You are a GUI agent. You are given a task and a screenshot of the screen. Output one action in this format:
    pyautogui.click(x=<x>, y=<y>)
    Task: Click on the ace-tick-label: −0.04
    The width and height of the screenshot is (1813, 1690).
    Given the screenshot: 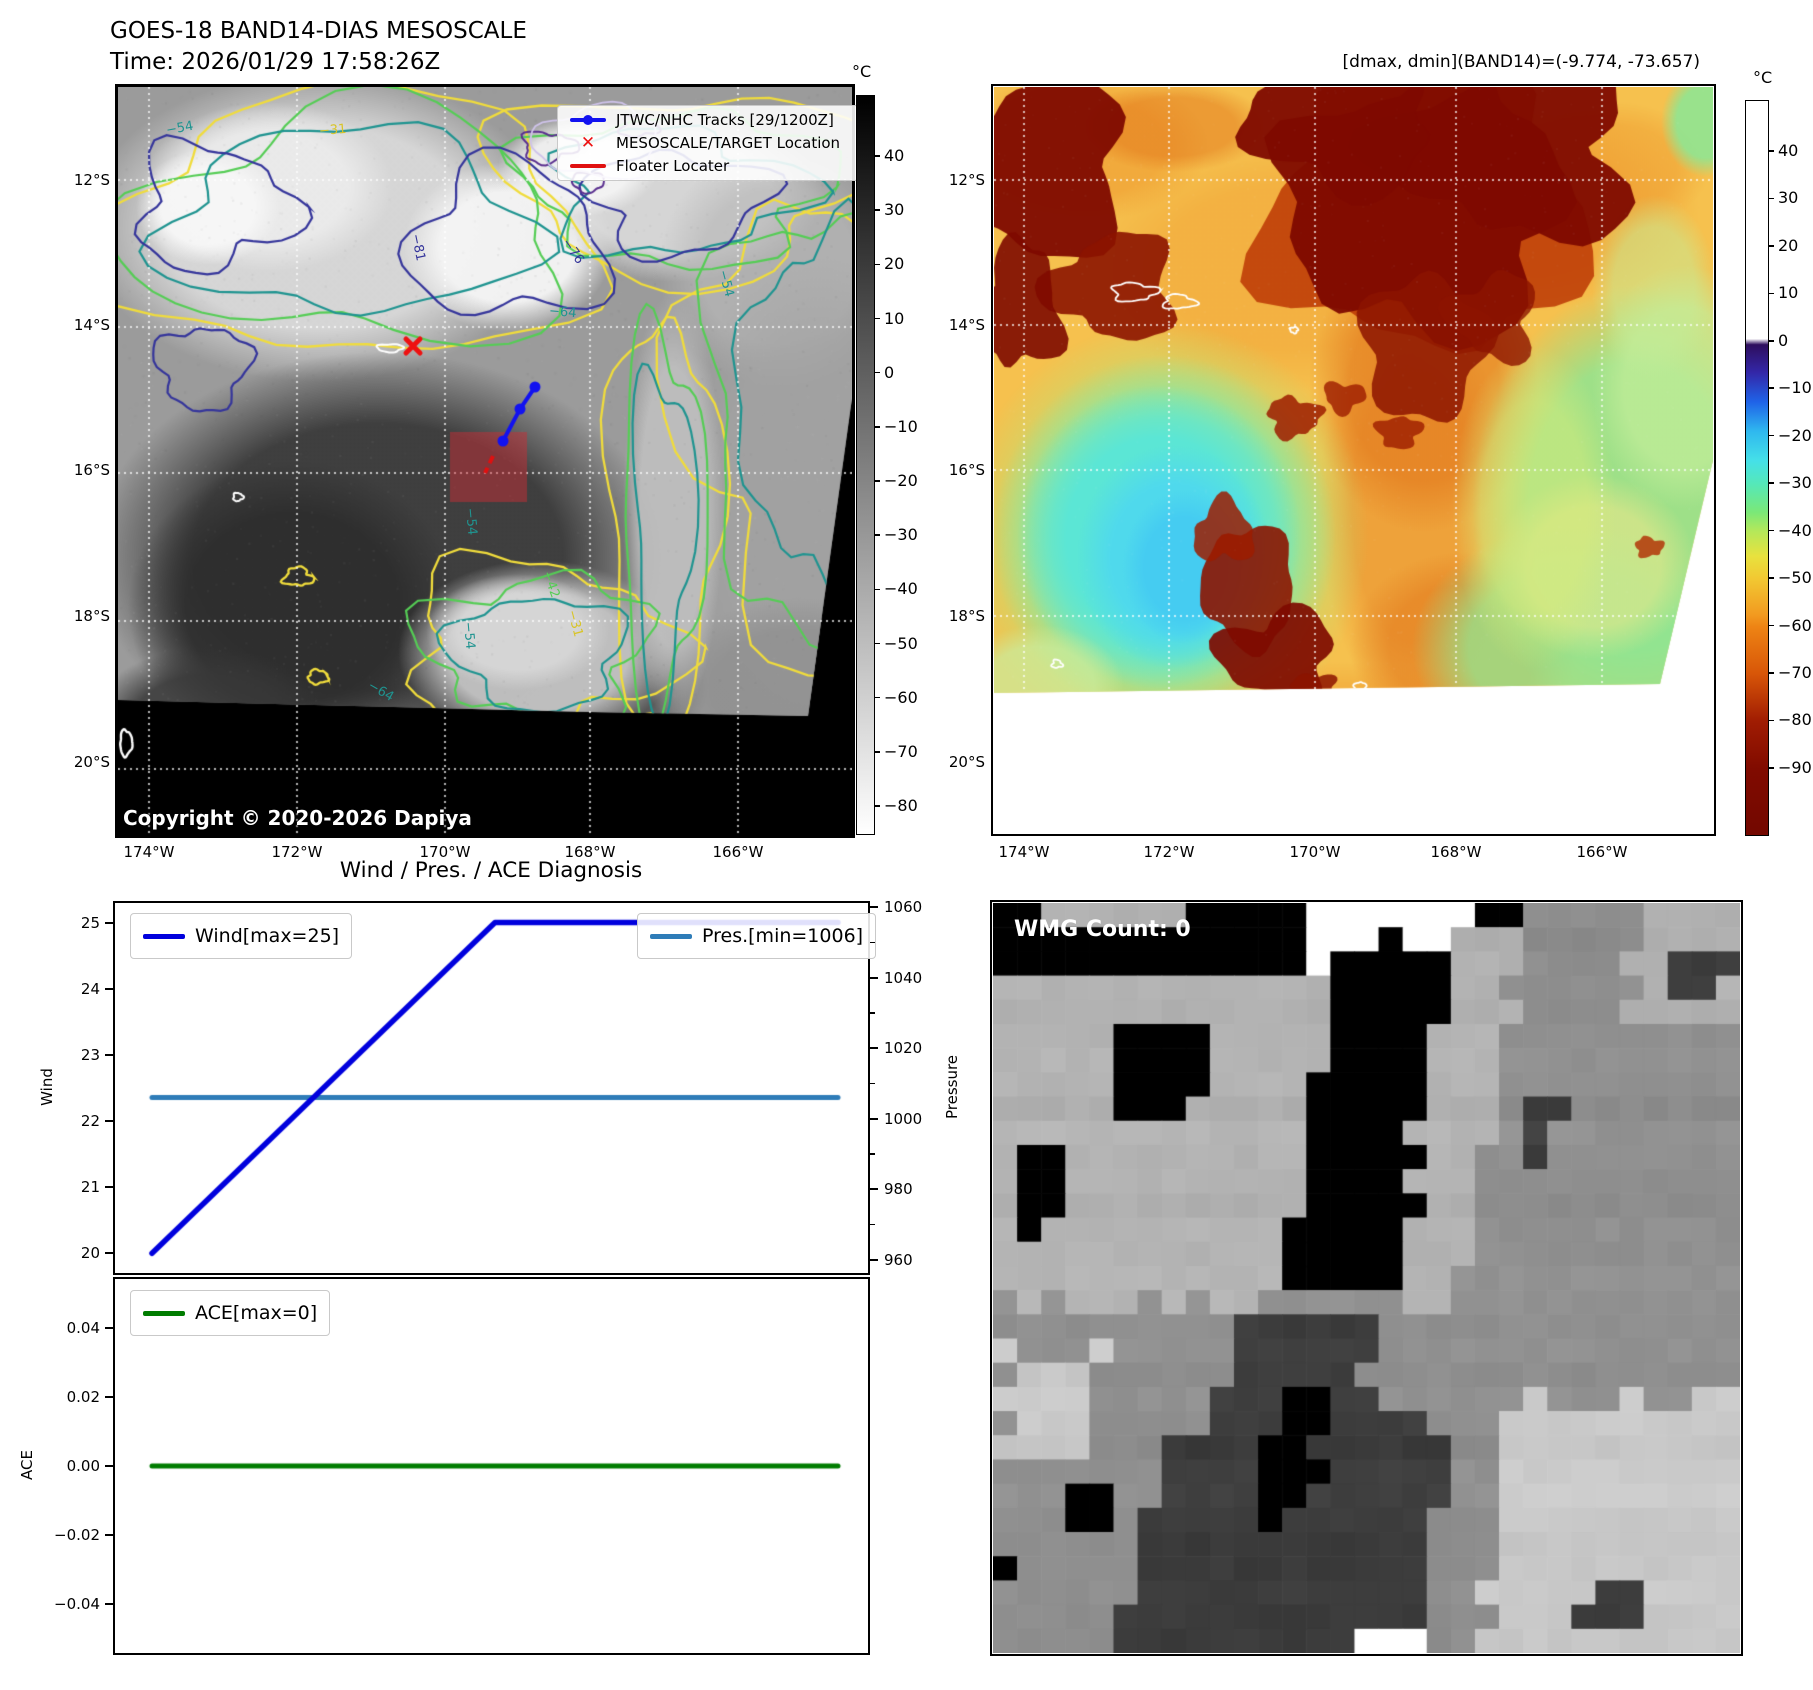 What is the action you would take?
    pyautogui.click(x=77, y=1604)
    